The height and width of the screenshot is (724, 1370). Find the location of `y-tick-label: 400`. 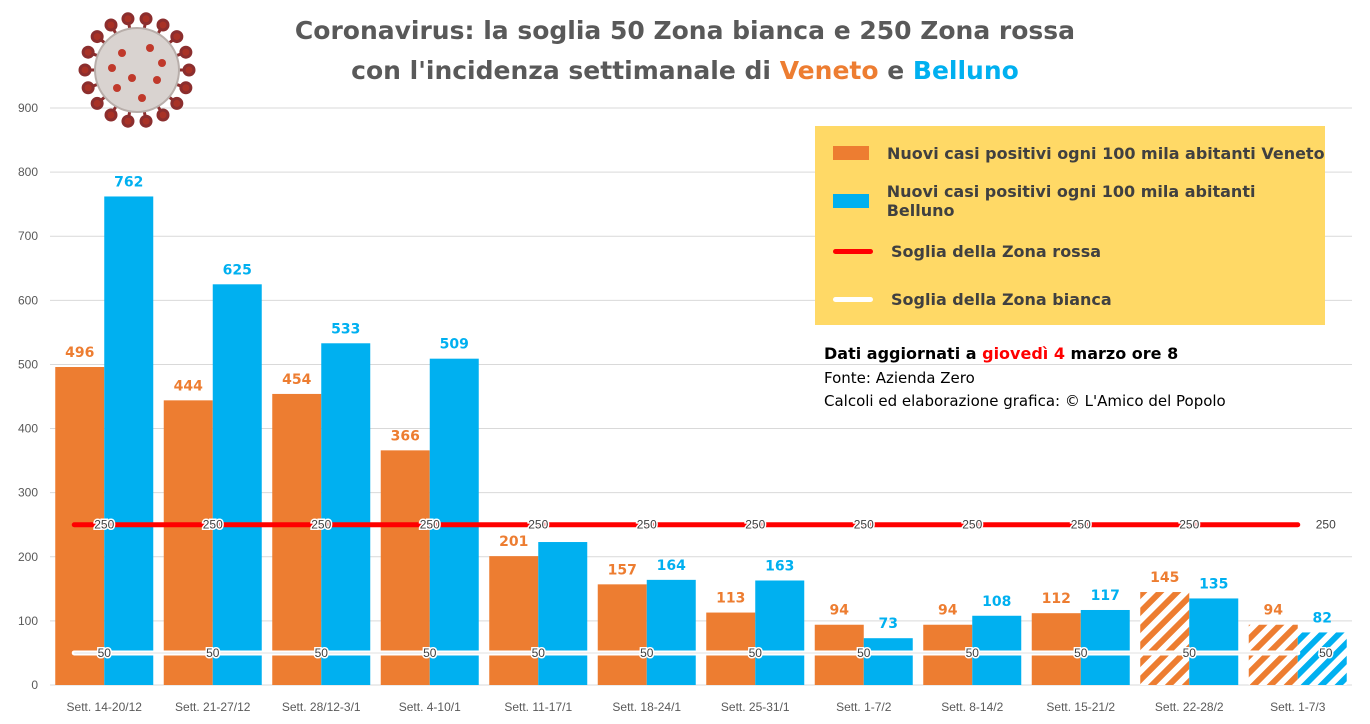

y-tick-label: 400 is located at coordinates (28, 429).